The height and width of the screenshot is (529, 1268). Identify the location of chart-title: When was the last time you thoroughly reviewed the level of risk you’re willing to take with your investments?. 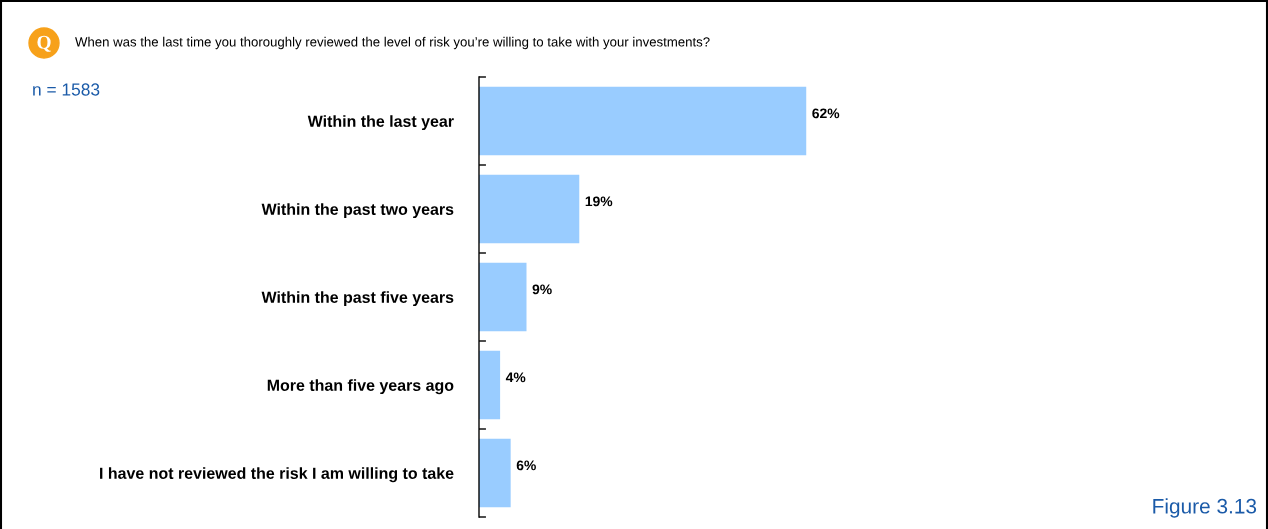
(392, 43).